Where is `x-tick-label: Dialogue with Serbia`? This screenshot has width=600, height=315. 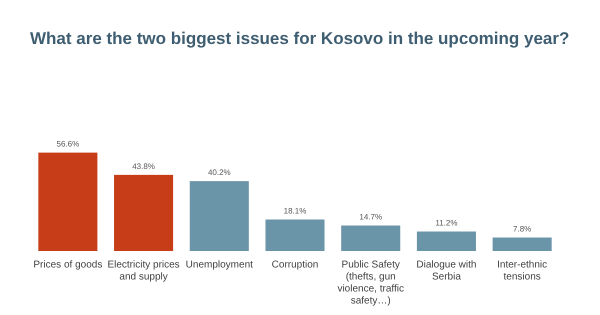
x-tick-label: Dialogue with Serbia is located at coordinates (446, 271).